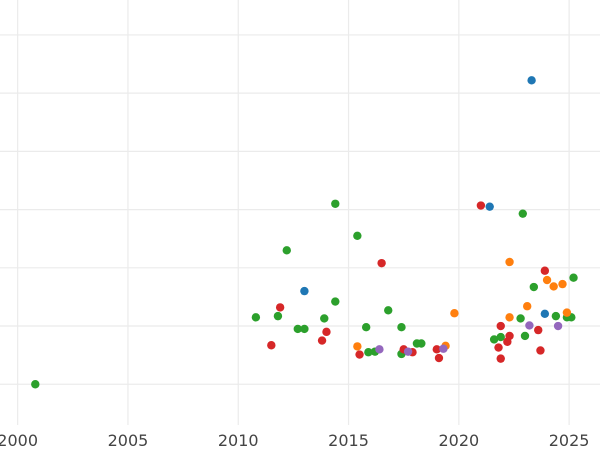  What do you see at coordinates (238, 440) in the screenshot?
I see `x-tick-label-2010: 2010` at bounding box center [238, 440].